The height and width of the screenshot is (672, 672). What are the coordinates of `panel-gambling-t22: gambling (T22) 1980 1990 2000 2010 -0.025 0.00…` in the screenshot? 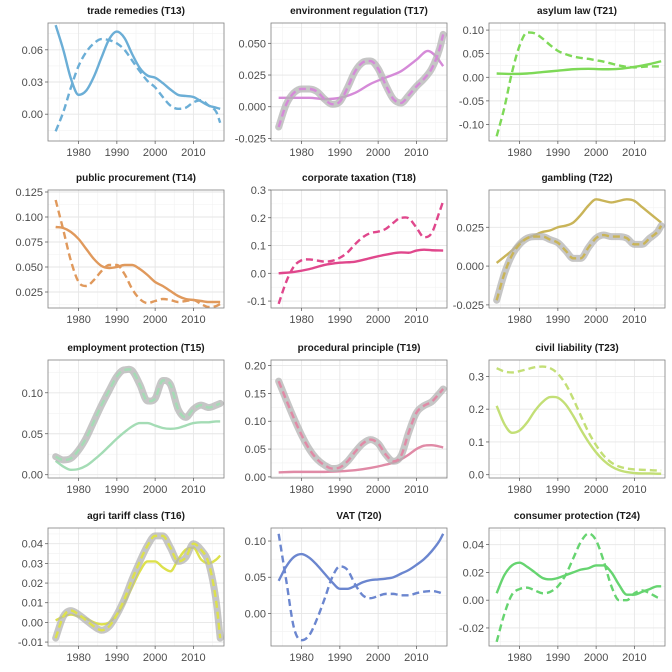 It's located at (559, 249).